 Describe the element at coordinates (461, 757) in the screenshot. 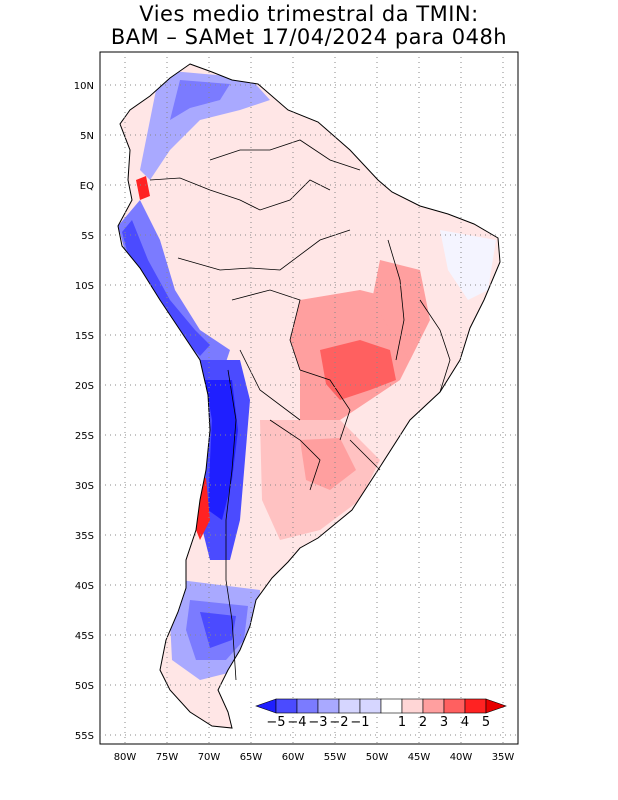

I see `lon-label: 40W` at that location.